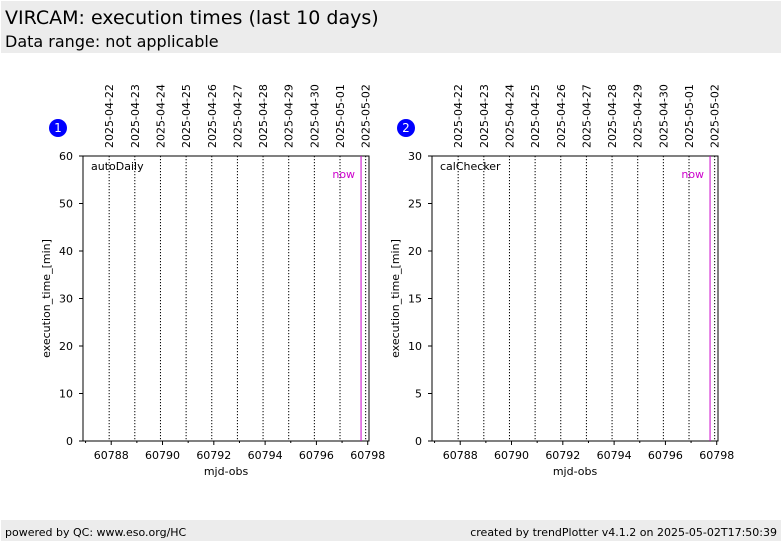 The width and height of the screenshot is (782, 542). Describe the element at coordinates (470, 166) in the screenshot. I see `panel-label-2: calChecker` at that location.